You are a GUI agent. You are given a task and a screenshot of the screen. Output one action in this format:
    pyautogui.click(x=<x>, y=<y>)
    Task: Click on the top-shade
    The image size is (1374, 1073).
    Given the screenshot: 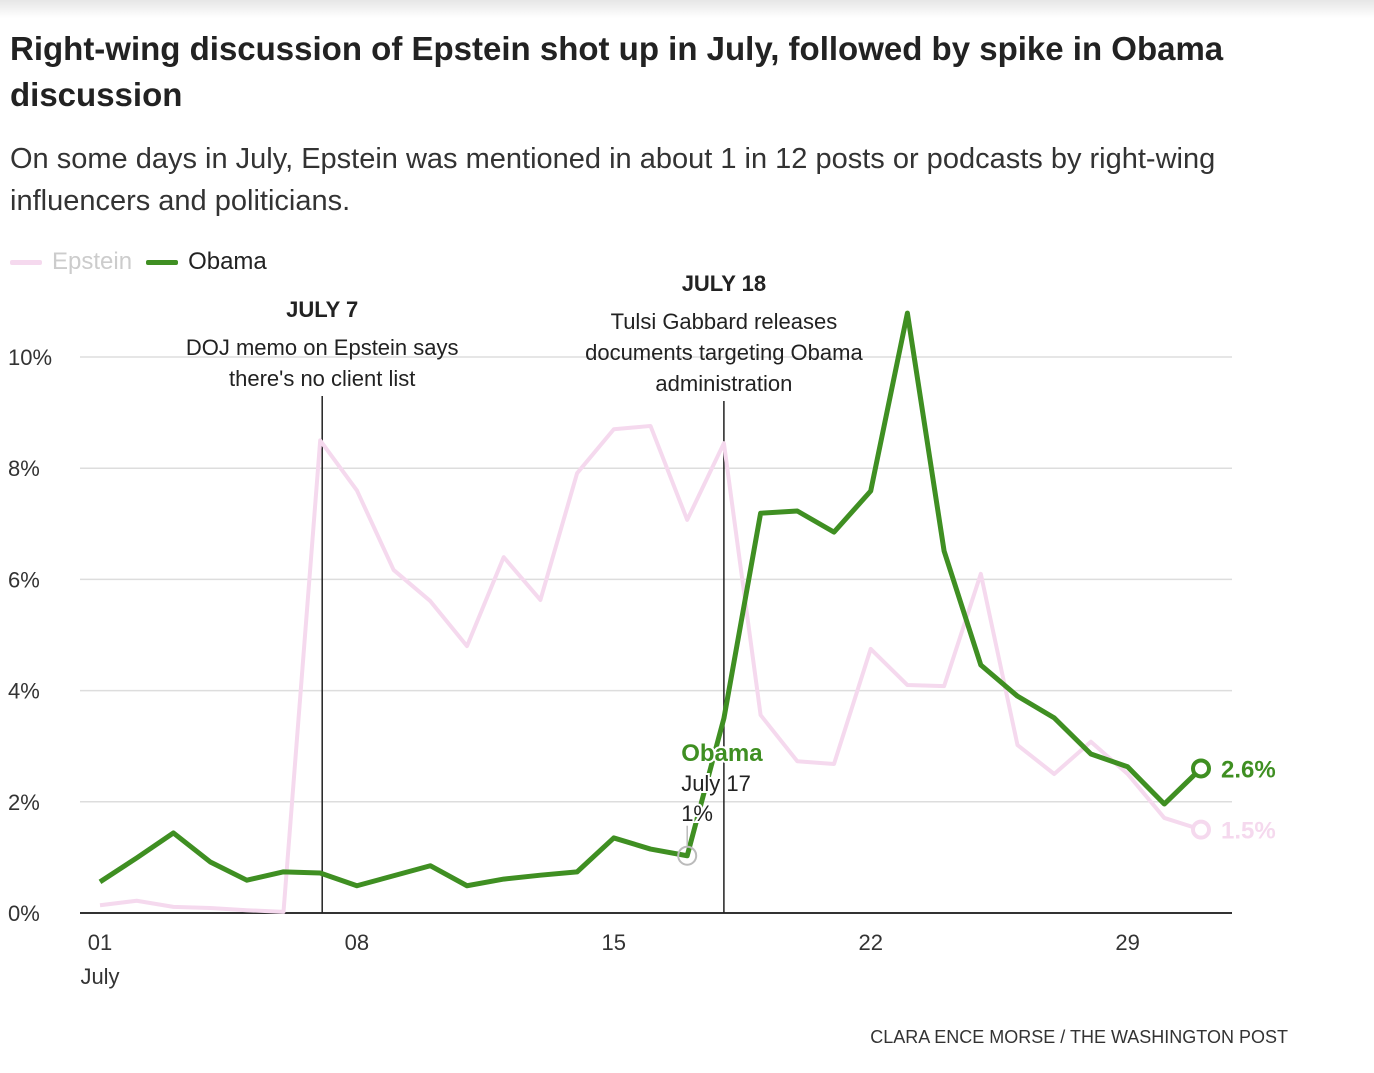 What is the action you would take?
    pyautogui.click(x=687, y=9)
    